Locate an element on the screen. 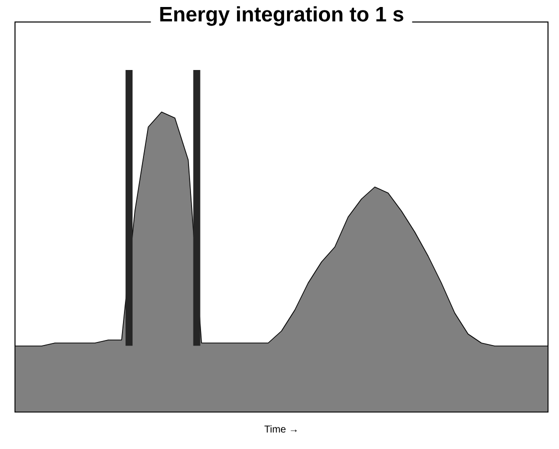 This screenshot has height=449, width=559. chart-title: Energy integration to 1 s is located at coordinates (282, 16).